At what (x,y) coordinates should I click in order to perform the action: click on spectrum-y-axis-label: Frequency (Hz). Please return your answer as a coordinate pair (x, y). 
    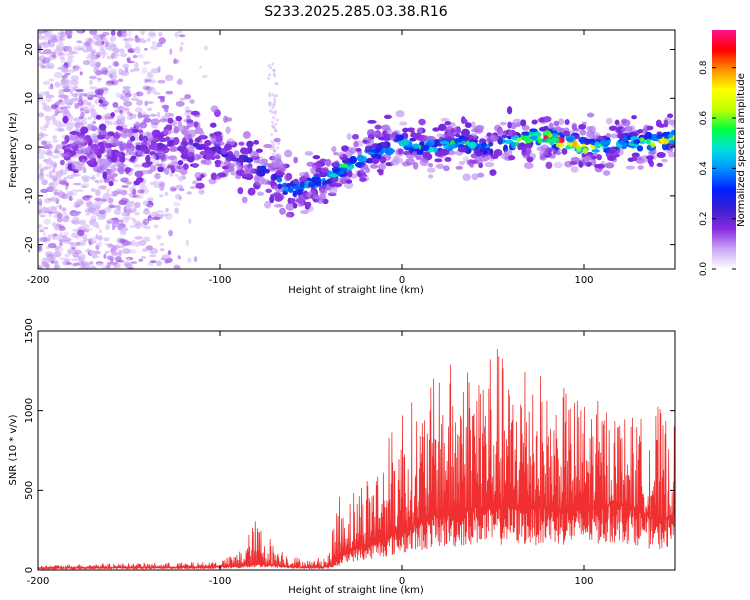
    Looking at the image, I should click on (13, 150).